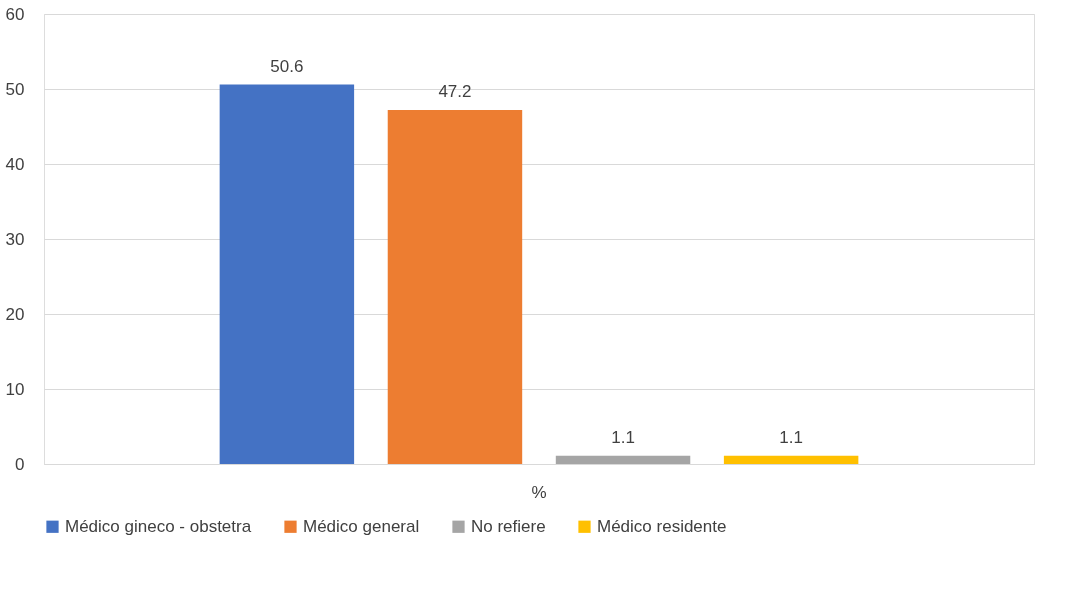 The width and height of the screenshot is (1089, 610). I want to click on y-tick-label: 50, so click(15, 89).